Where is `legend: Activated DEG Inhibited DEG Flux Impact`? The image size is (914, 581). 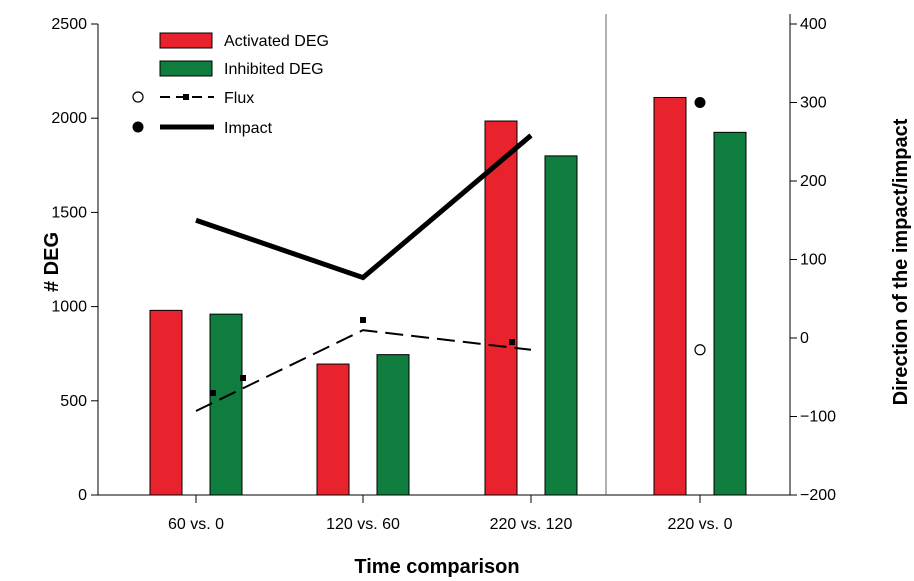 legend: Activated DEG Inhibited DEG Flux Impact is located at coordinates (230, 84).